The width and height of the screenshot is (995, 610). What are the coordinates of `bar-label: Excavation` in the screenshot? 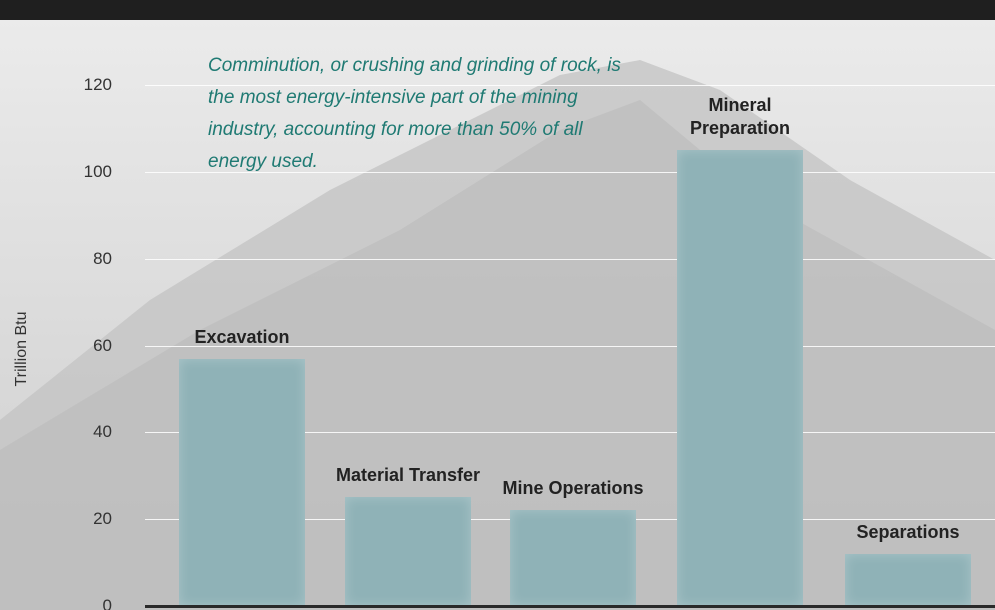 It's located at (242, 336).